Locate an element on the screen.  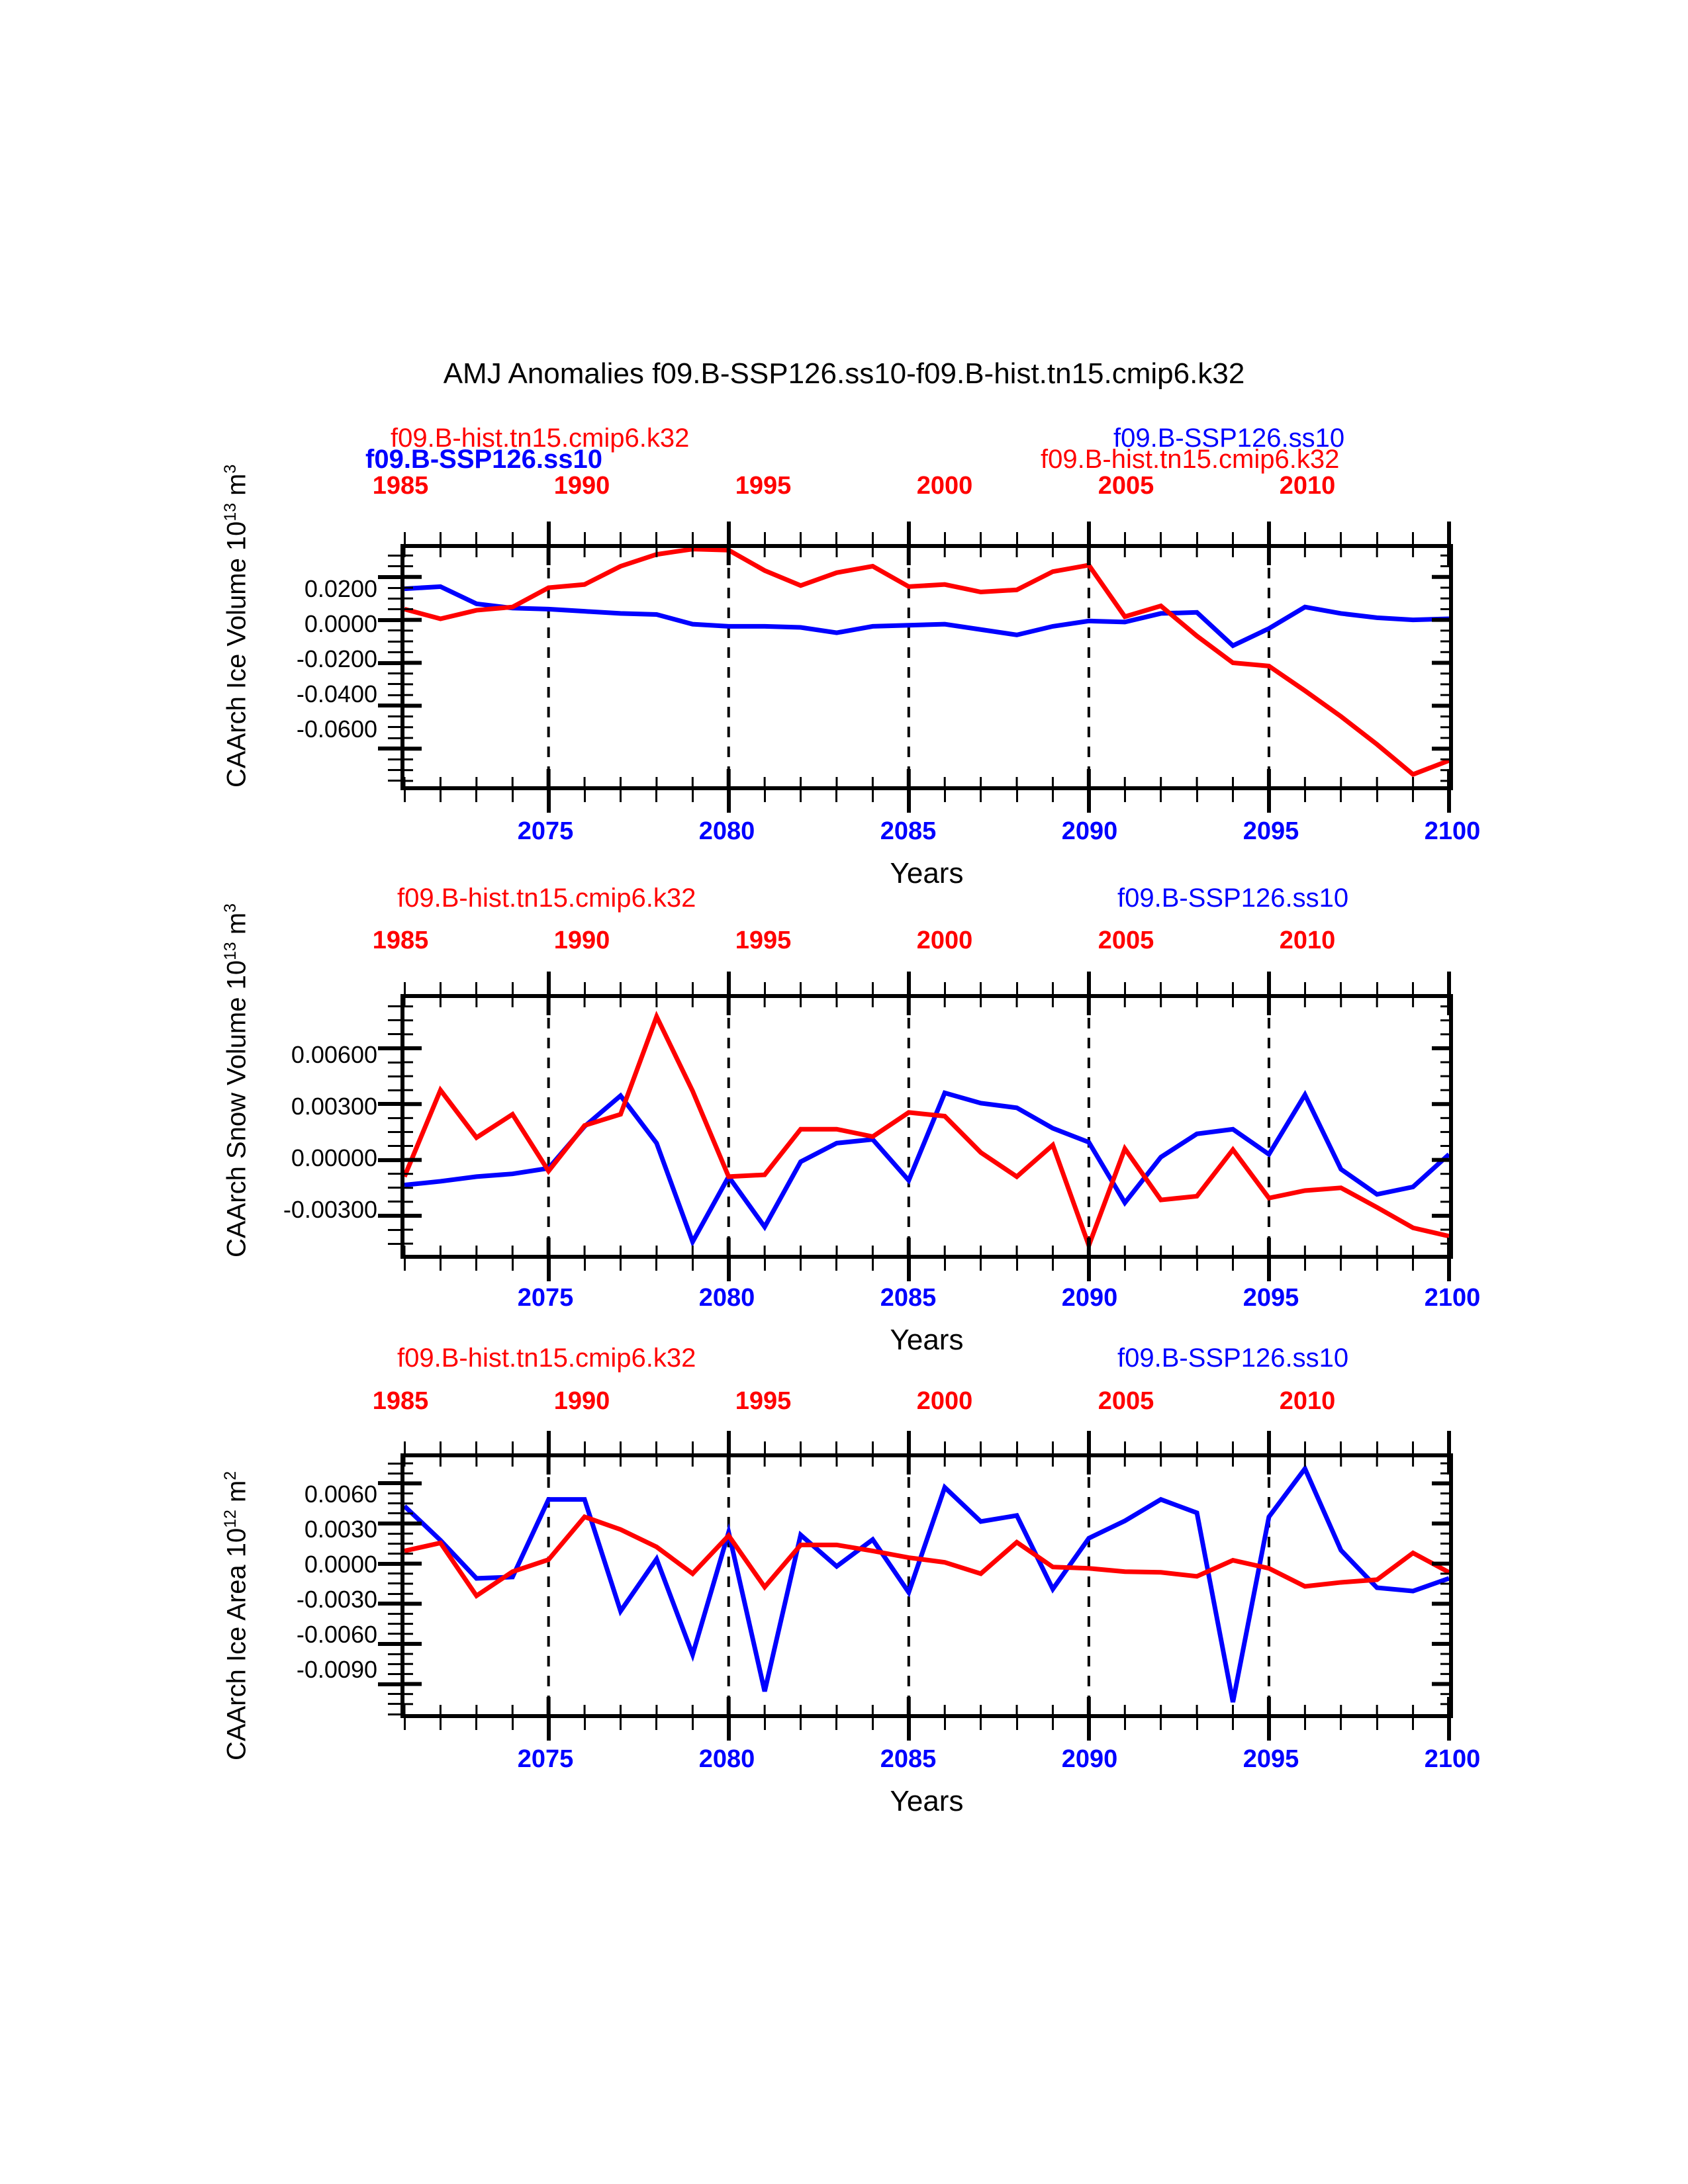
panel1-bottom-tick-2100: 2100 is located at coordinates (1452, 831).